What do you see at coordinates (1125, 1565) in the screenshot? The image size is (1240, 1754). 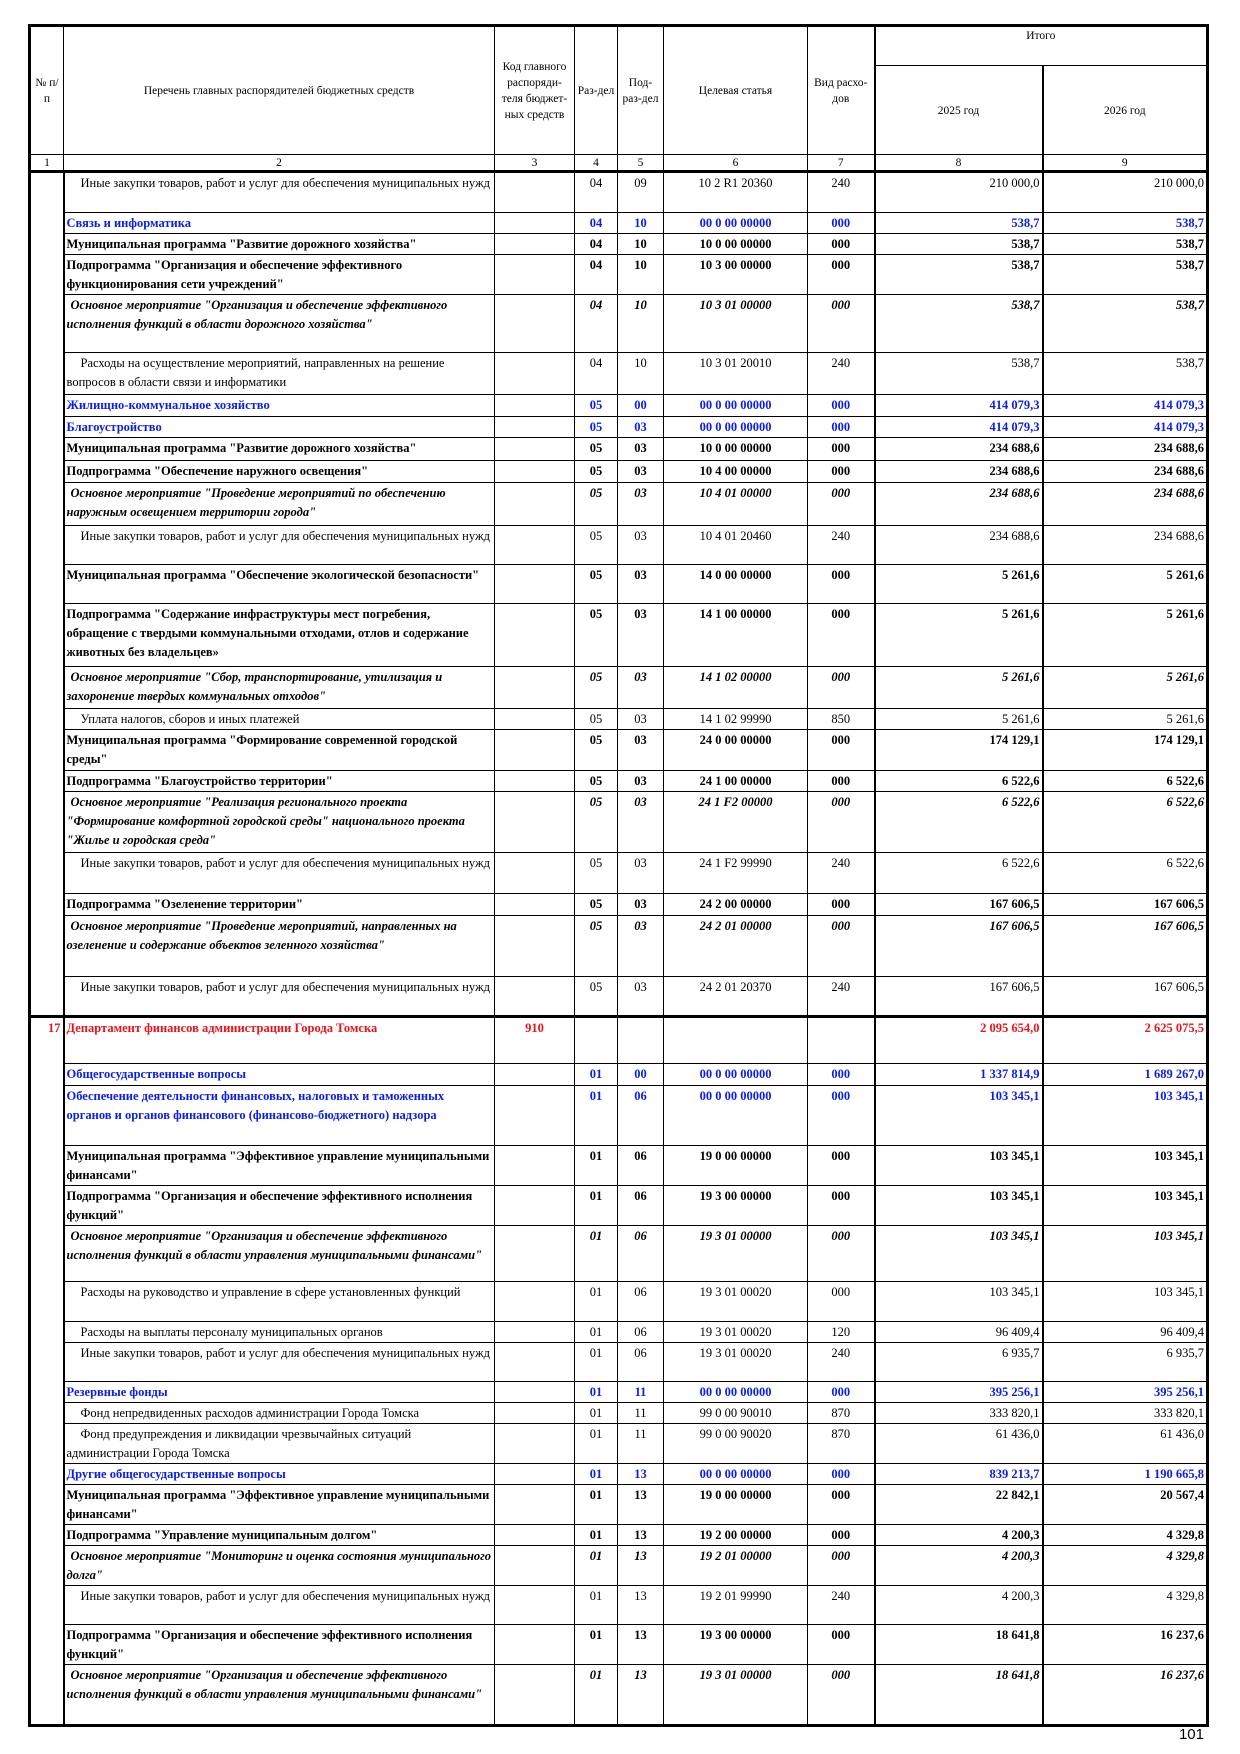 I see `row-amount-2026: 4 329,8` at bounding box center [1125, 1565].